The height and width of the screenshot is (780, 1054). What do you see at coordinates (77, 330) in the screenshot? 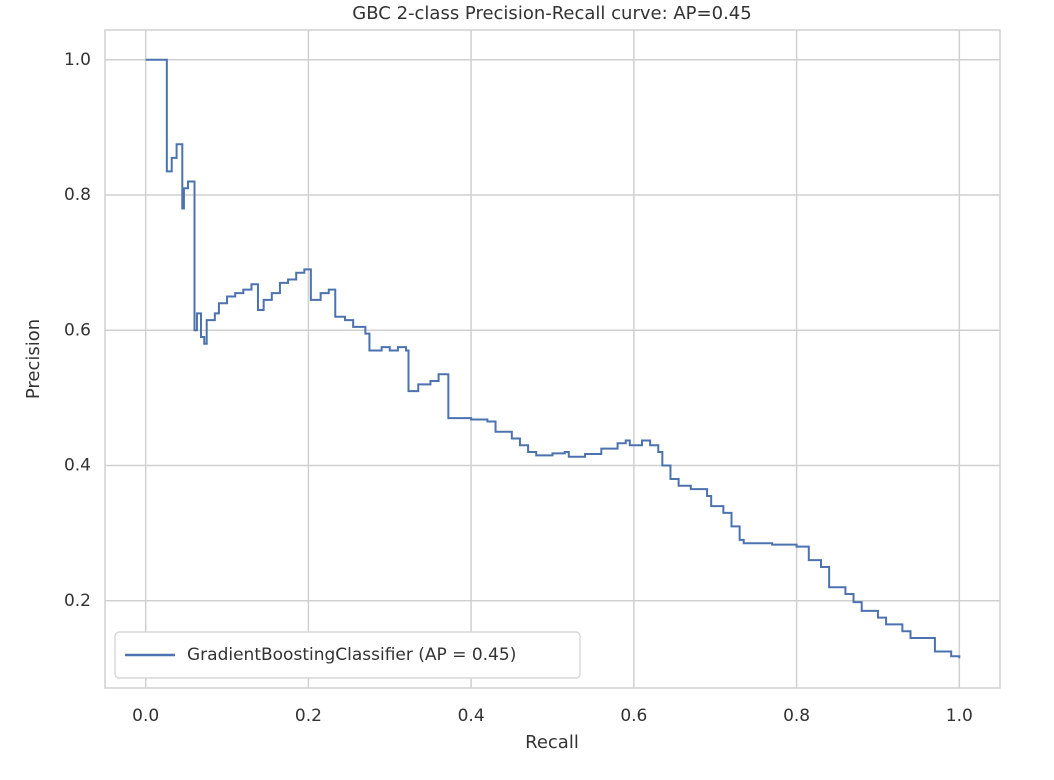
I see `y-tick-label: 0.6` at bounding box center [77, 330].